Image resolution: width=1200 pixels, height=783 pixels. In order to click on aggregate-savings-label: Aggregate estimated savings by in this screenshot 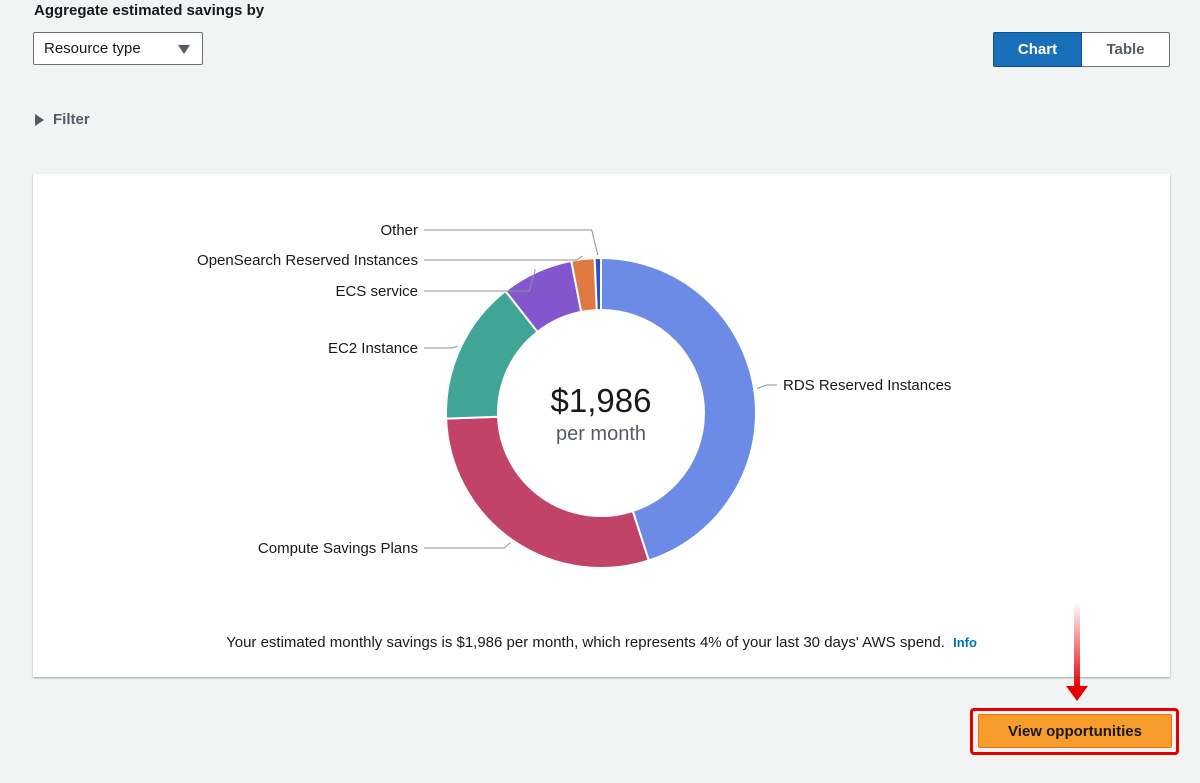, I will do `click(149, 10)`.